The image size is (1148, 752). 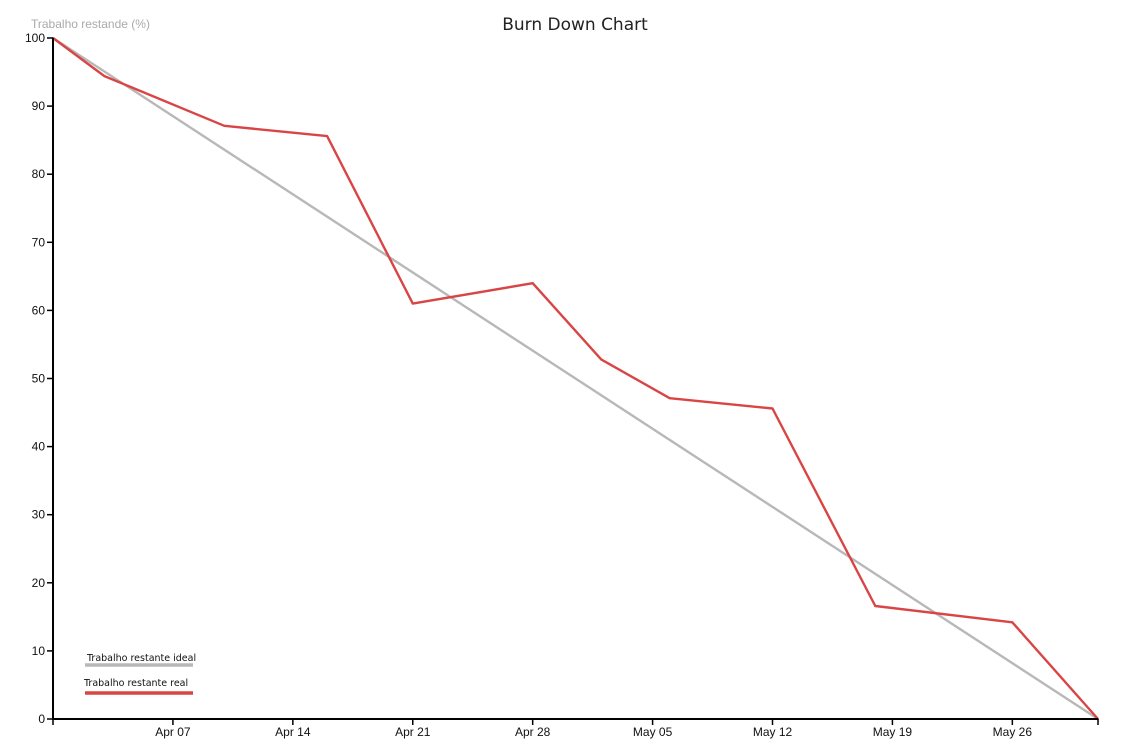 I want to click on x-tick-label-may-19: May 19, so click(x=893, y=732).